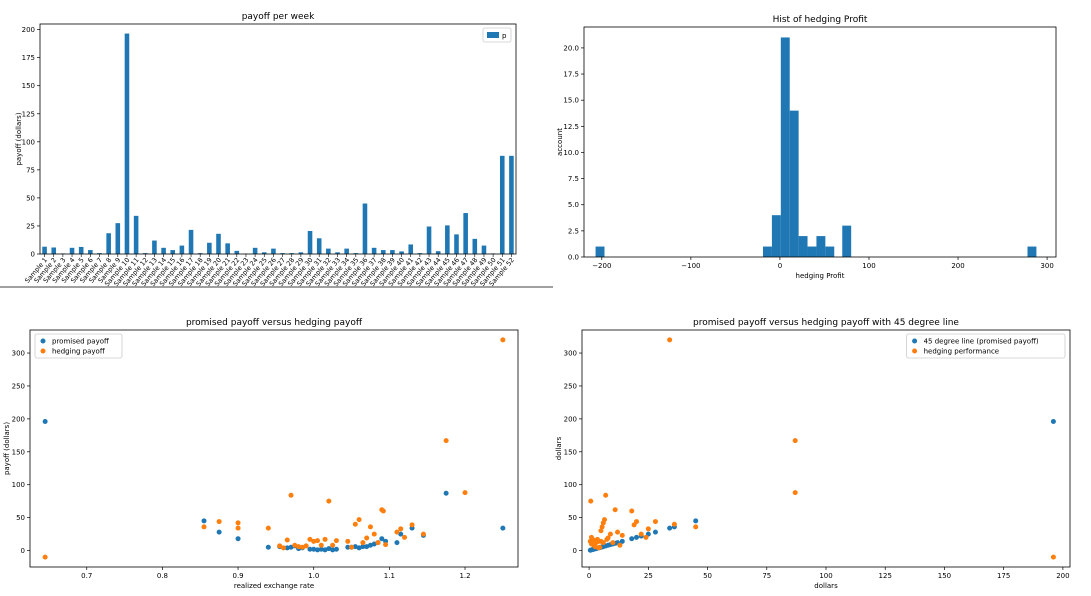 This screenshot has width=1091, height=596. What do you see at coordinates (648, 576) in the screenshot?
I see `x-tick-label: 25` at bounding box center [648, 576].